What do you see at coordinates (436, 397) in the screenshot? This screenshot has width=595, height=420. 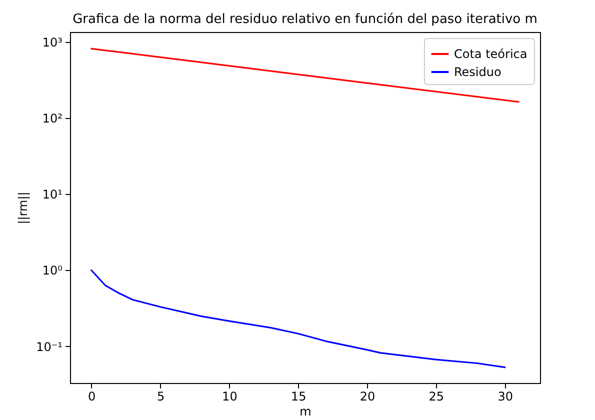 I see `x-tick-label: 25` at bounding box center [436, 397].